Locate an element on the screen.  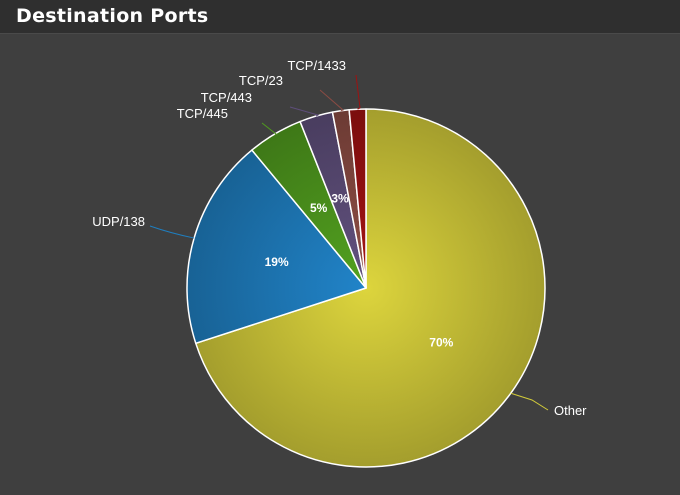
data-label-udp-138: 19% is located at coordinates (277, 262).